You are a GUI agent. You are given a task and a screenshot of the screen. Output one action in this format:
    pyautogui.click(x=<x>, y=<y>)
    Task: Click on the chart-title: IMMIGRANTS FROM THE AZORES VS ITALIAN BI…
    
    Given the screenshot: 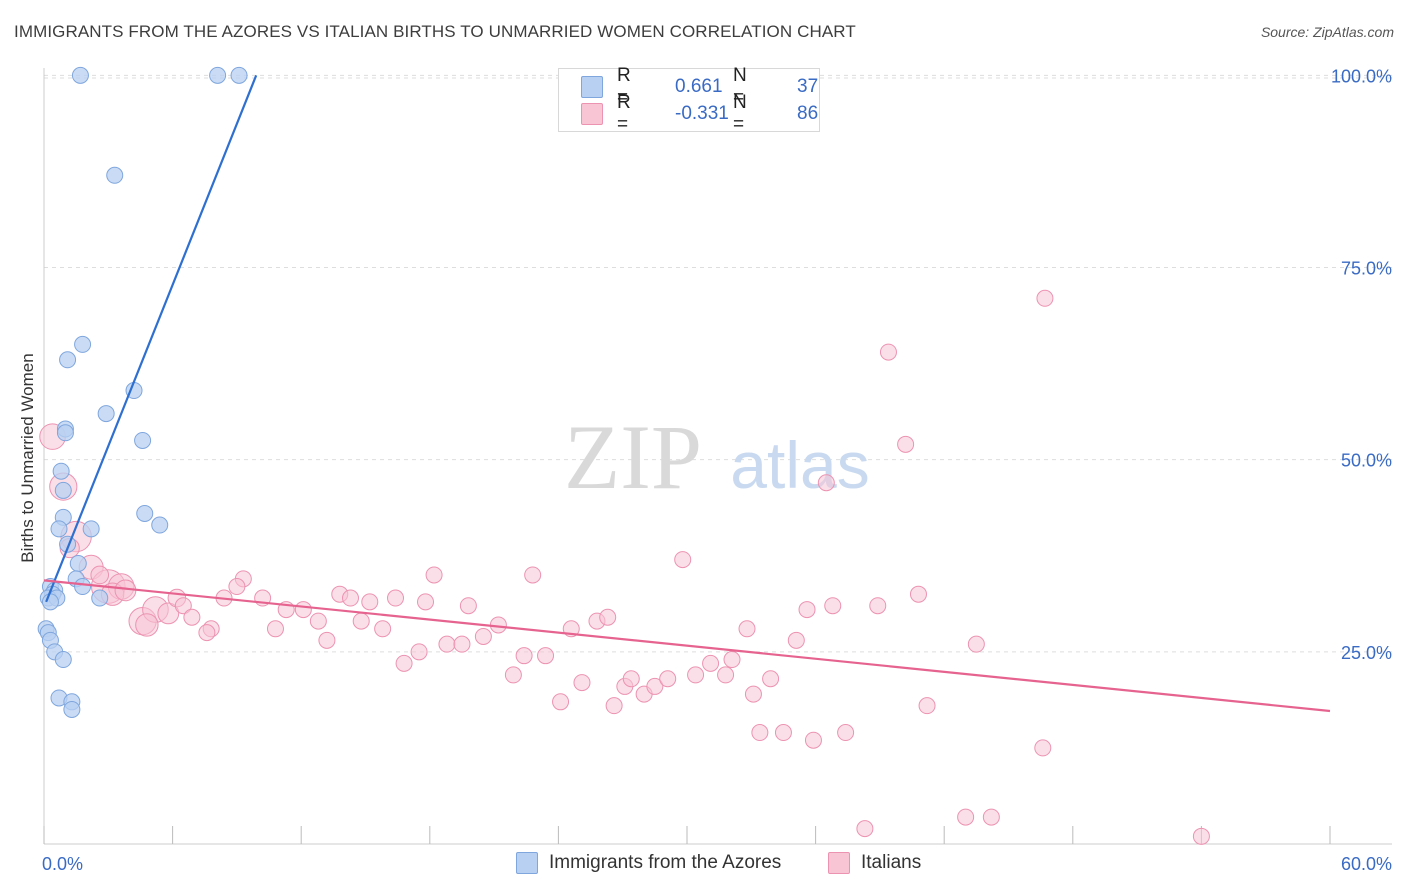 What is the action you would take?
    pyautogui.click(x=435, y=31)
    